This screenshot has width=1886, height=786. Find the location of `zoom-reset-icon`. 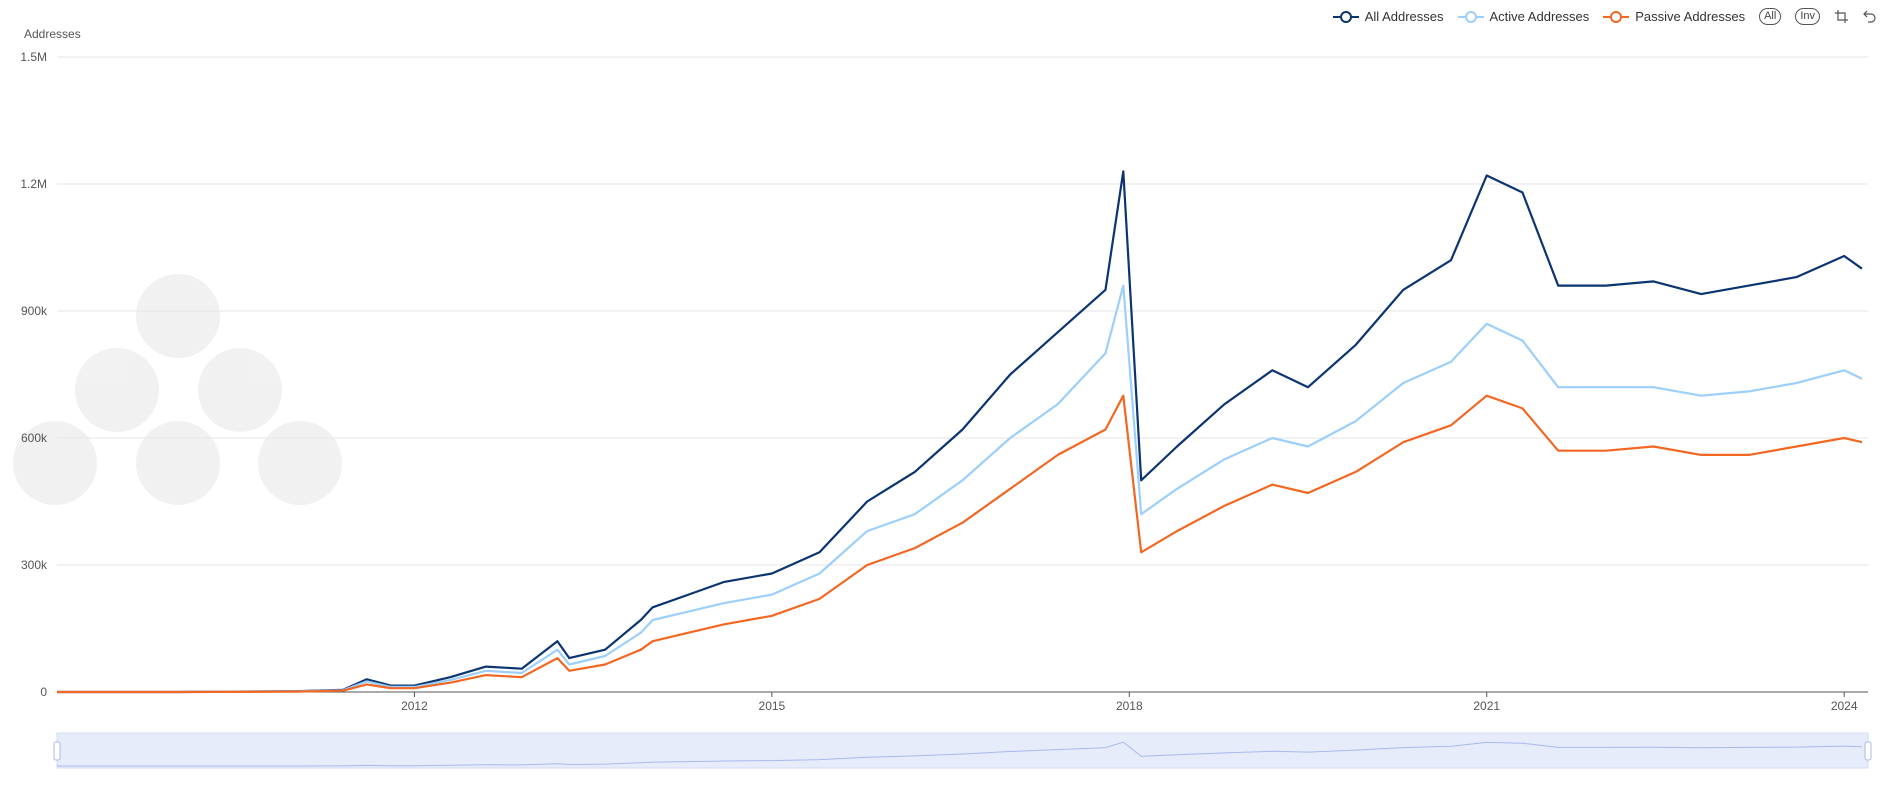

zoom-reset-icon is located at coordinates (1869, 17).